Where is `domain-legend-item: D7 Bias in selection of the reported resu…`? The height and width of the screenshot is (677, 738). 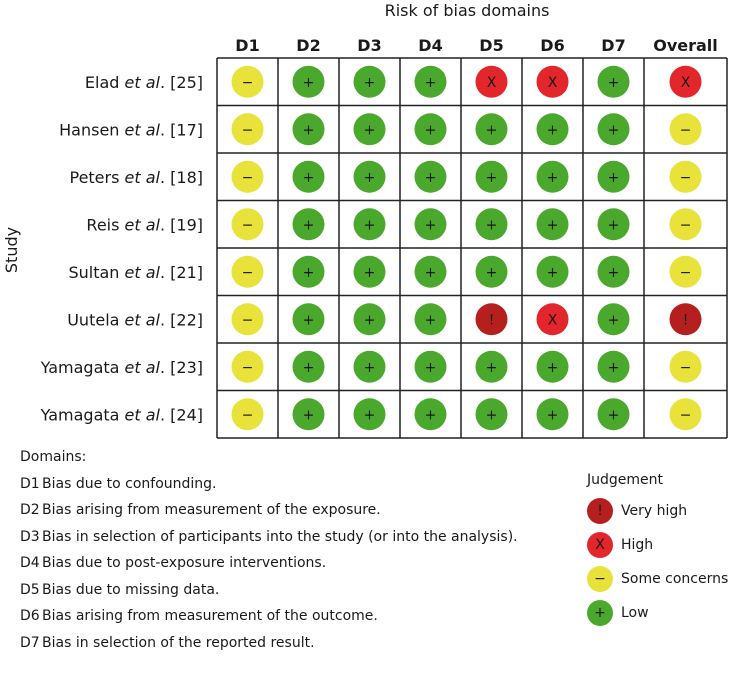 domain-legend-item: D7 Bias in selection of the reported resu… is located at coordinates (269, 643).